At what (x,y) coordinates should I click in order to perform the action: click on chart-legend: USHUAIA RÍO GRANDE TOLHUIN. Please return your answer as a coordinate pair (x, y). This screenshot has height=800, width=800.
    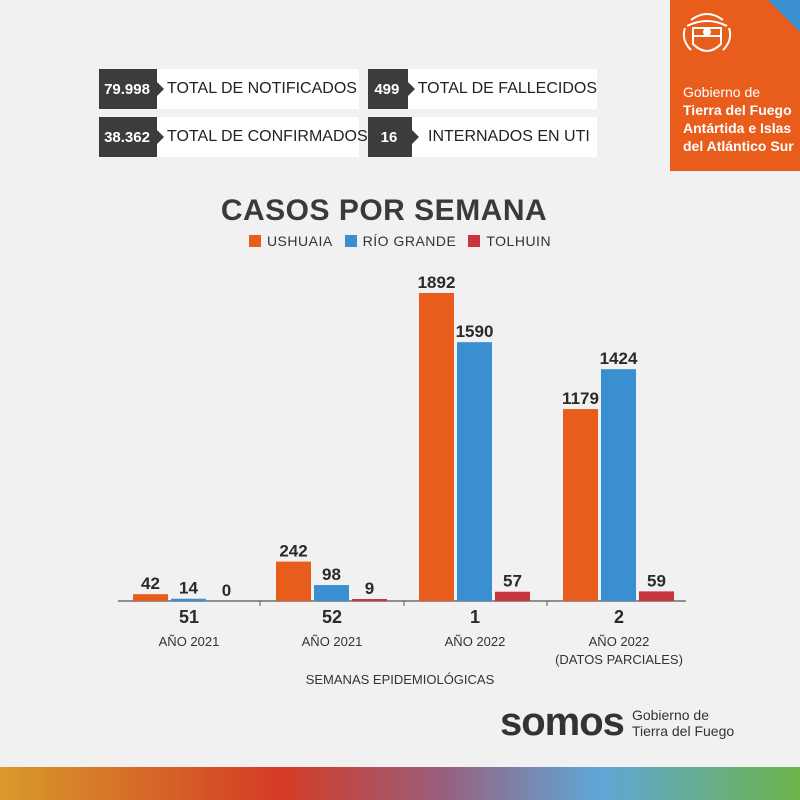
    Looking at the image, I should click on (400, 241).